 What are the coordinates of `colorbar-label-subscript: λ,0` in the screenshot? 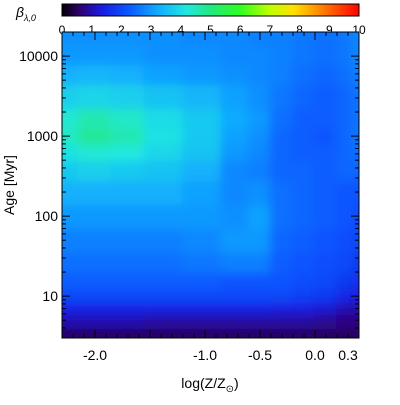 It's located at (29, 18).